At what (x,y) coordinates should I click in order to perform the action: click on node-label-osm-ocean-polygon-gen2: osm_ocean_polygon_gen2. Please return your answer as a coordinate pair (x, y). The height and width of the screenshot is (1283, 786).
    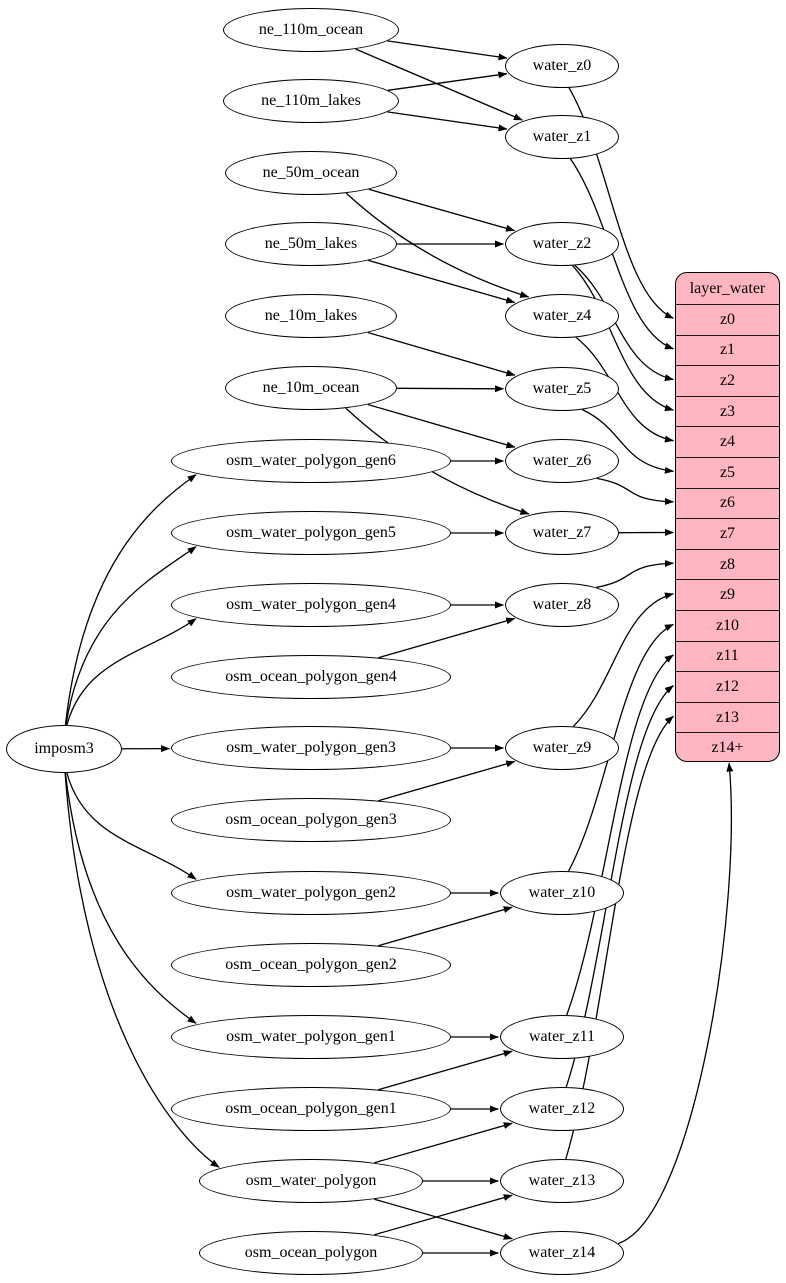
    Looking at the image, I should click on (311, 964).